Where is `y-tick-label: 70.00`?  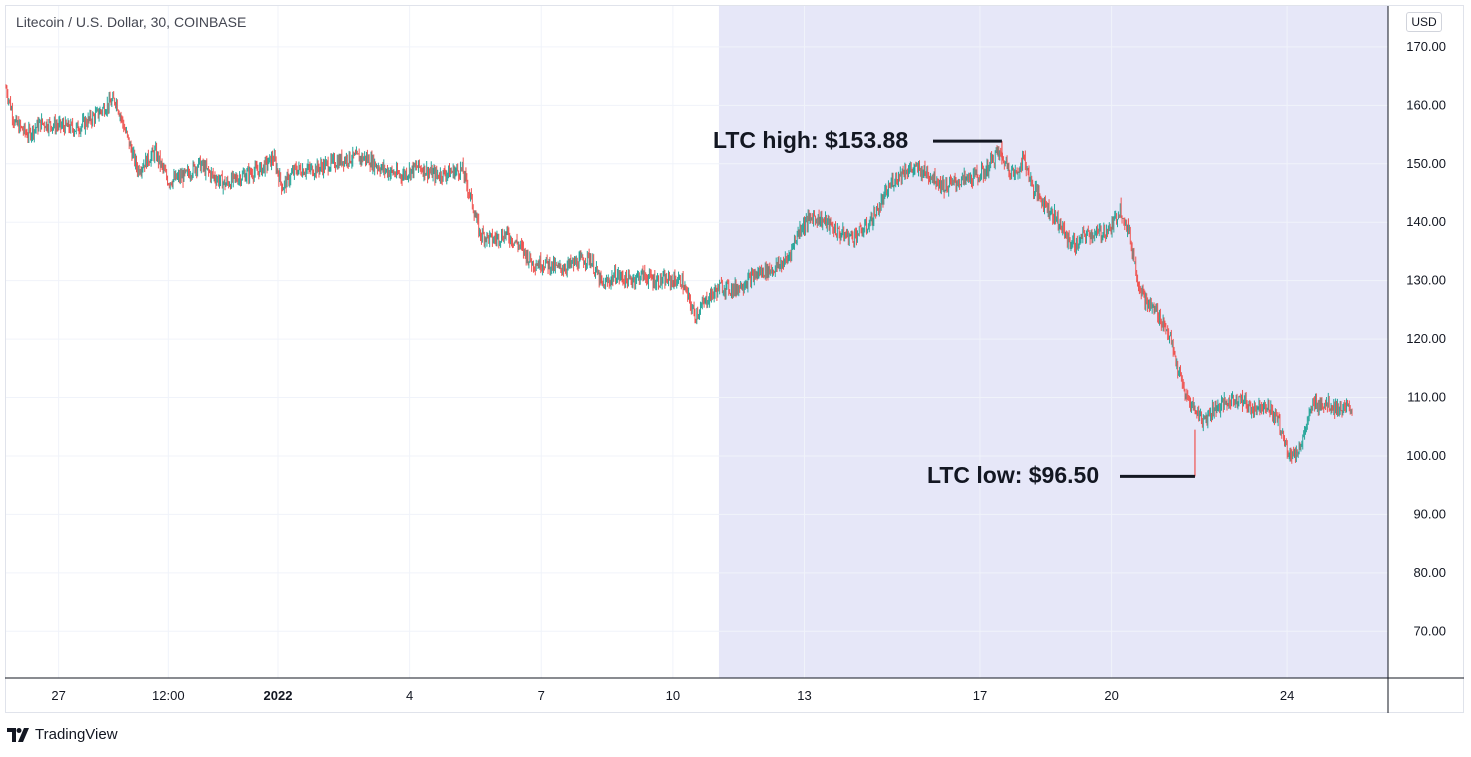 y-tick-label: 70.00 is located at coordinates (1429, 630).